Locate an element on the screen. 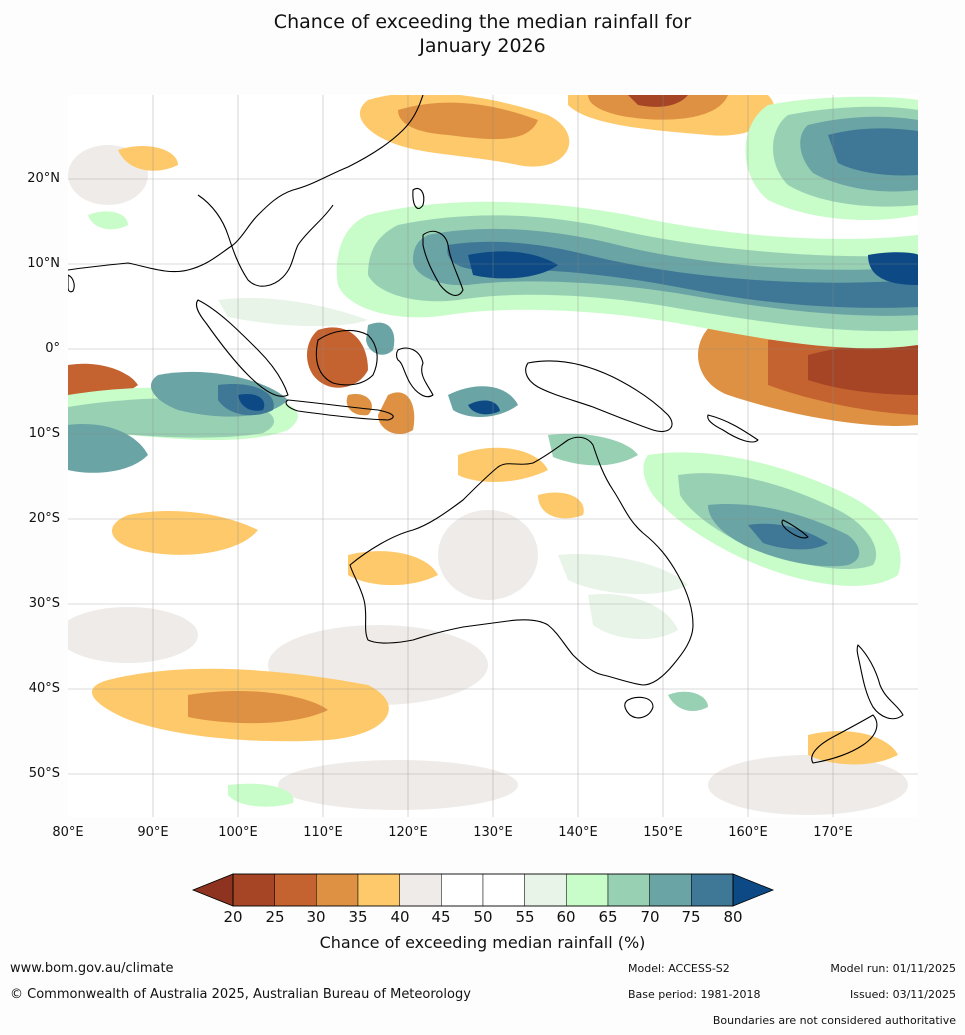 This screenshot has height=1035, width=965. lon-label: 90°E is located at coordinates (153, 832).